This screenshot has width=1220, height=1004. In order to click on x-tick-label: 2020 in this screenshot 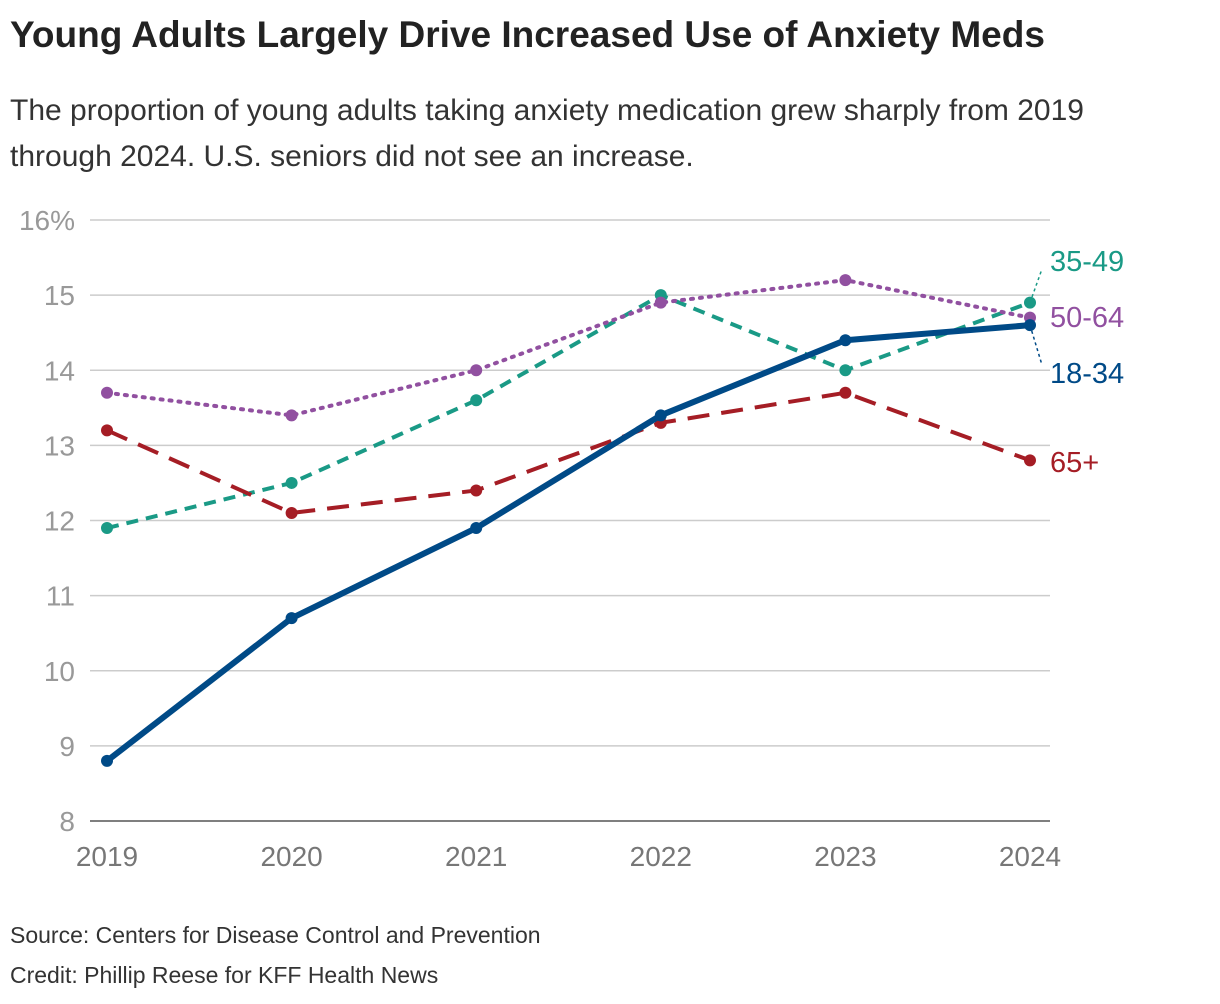, I will do `click(291, 856)`.